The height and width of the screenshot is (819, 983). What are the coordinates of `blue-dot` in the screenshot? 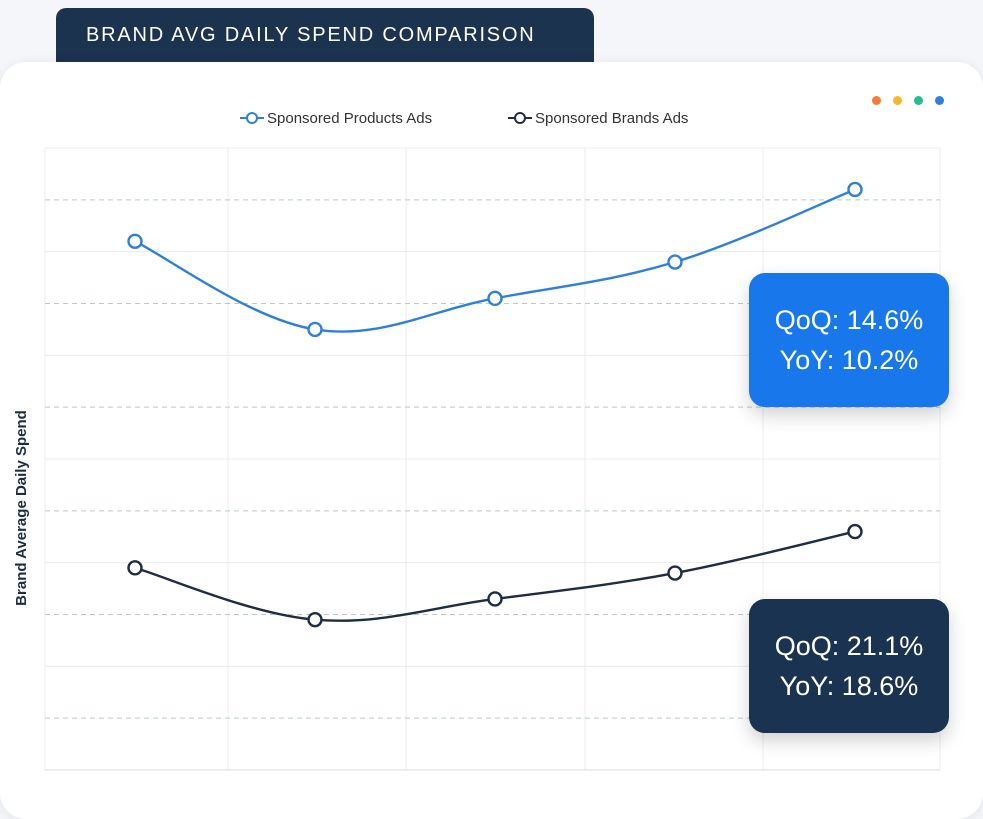 It's located at (939, 100).